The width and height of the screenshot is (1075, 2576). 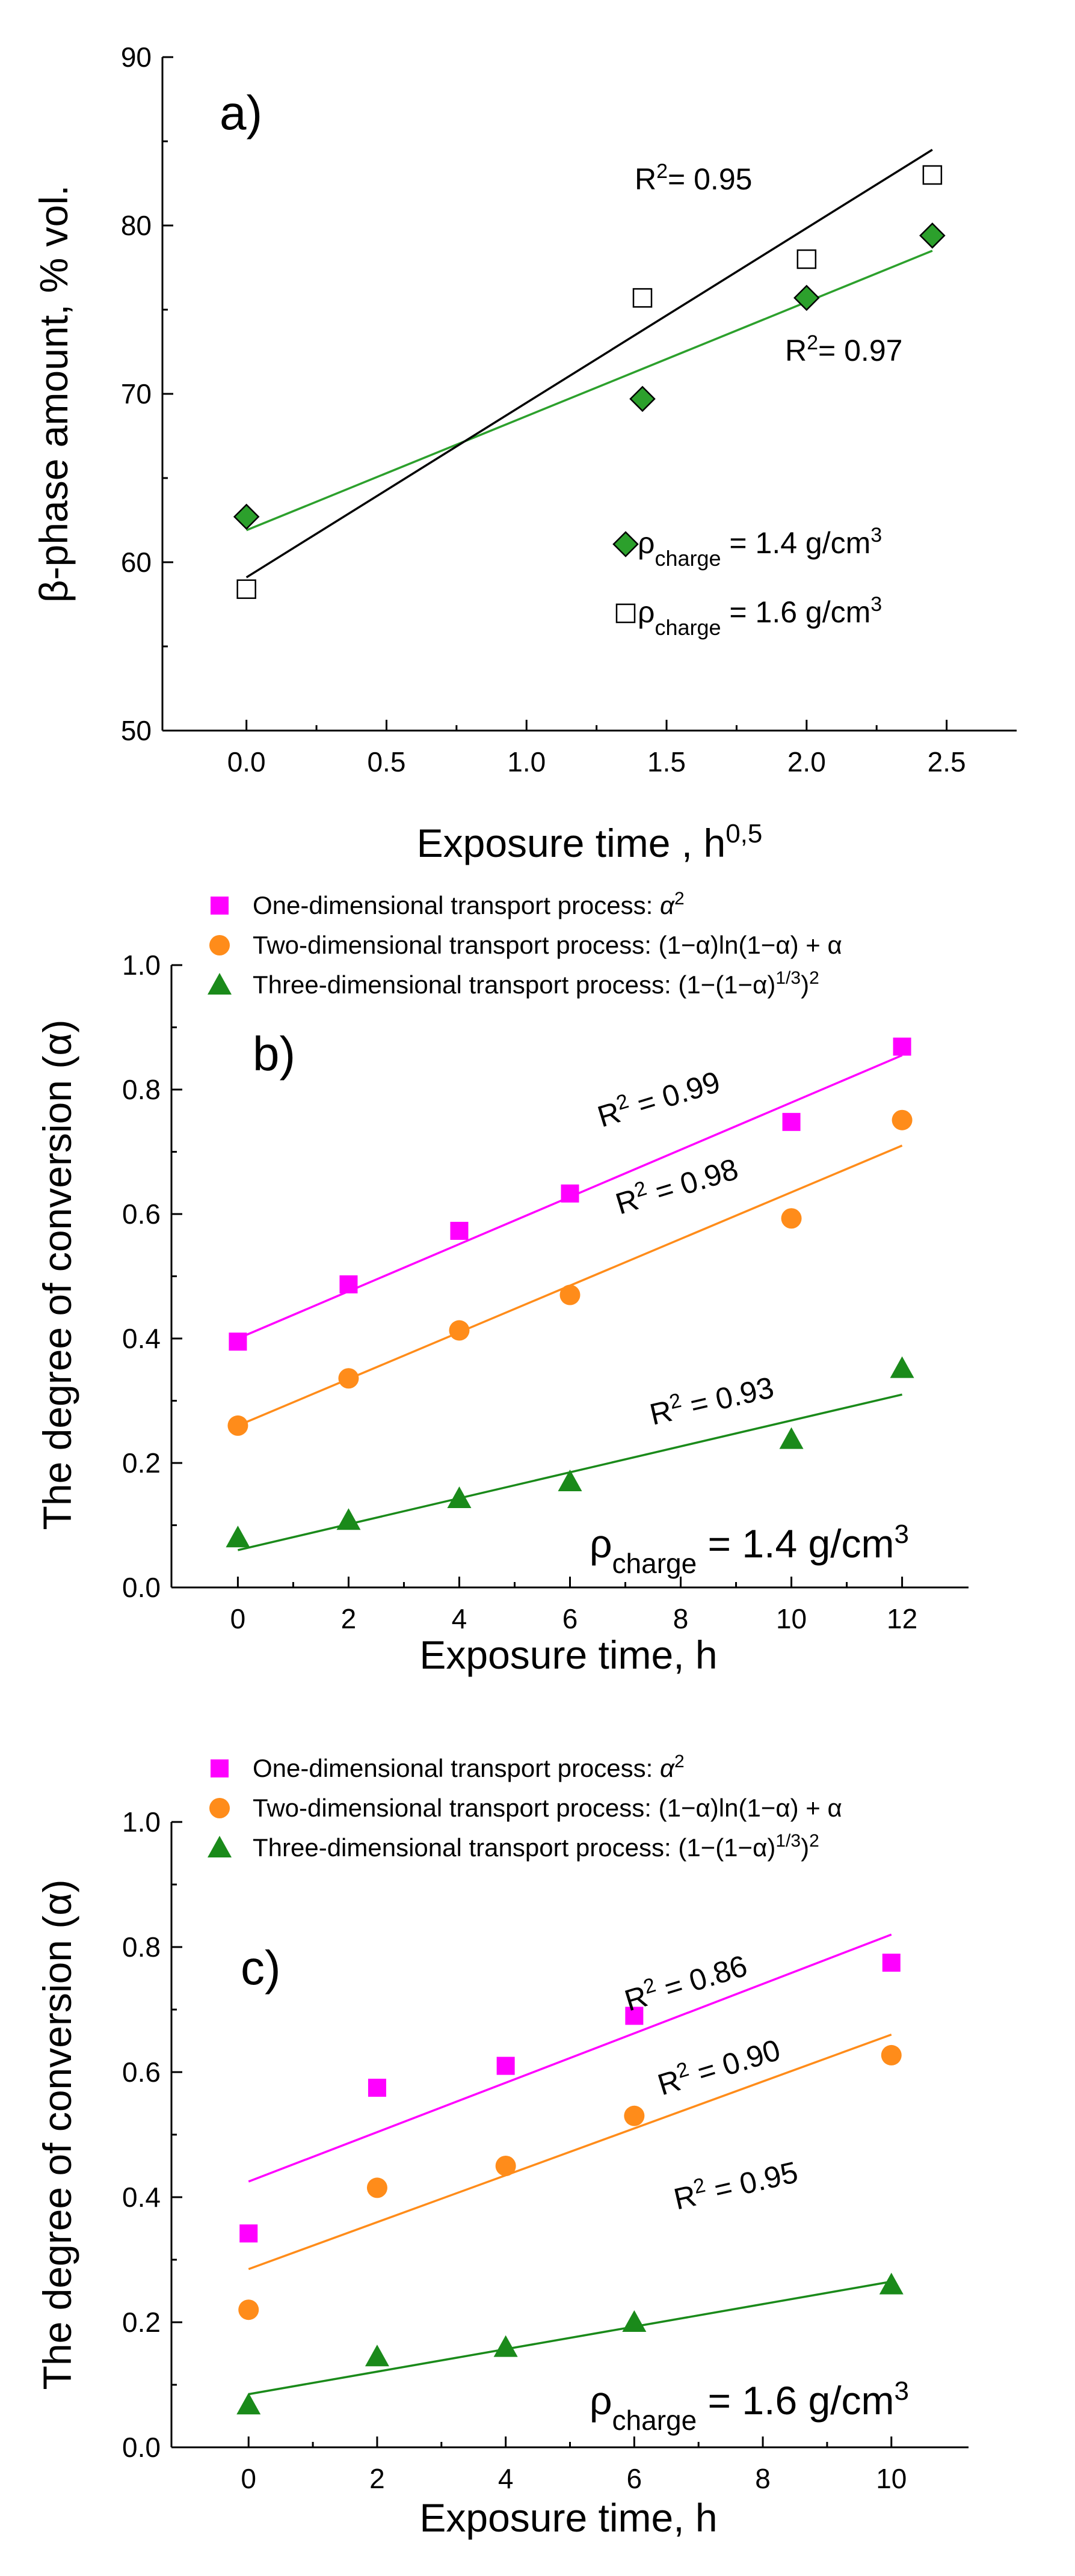 What do you see at coordinates (456, 905) in the screenshot?
I see `legend-text: One-dimensional transport process:` at bounding box center [456, 905].